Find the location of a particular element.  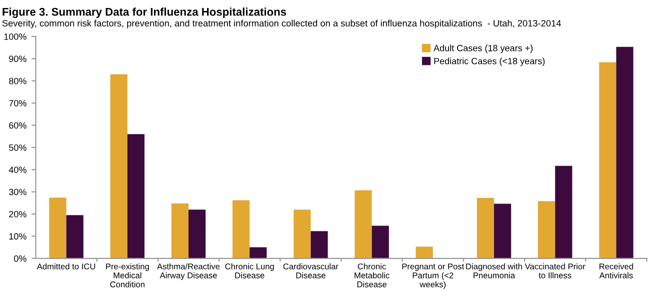

y-tick-label: 40% is located at coordinates (17, 169).